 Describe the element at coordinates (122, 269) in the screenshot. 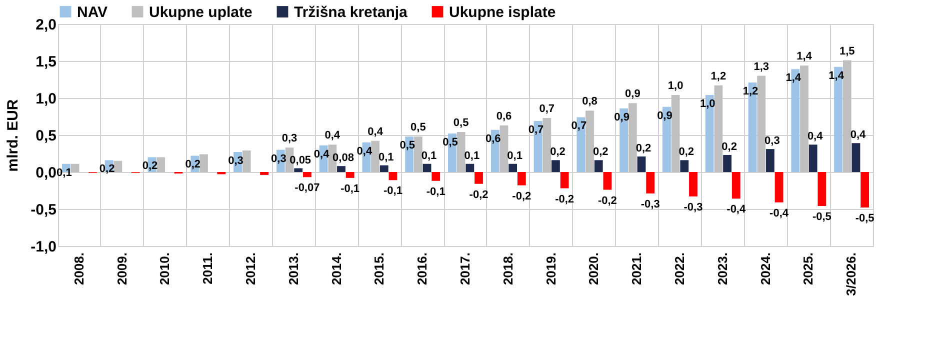

I see `x-tick-label: 2009.` at that location.